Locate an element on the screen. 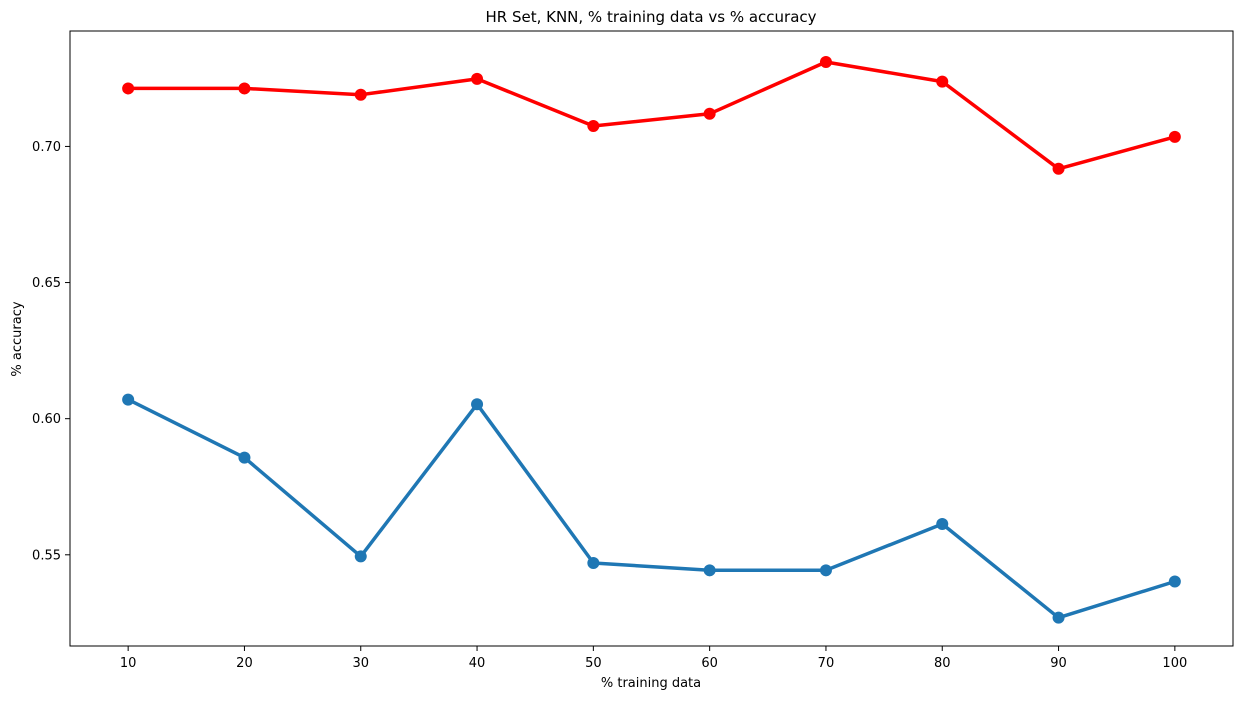  x-tick-label: 60 is located at coordinates (709, 663).